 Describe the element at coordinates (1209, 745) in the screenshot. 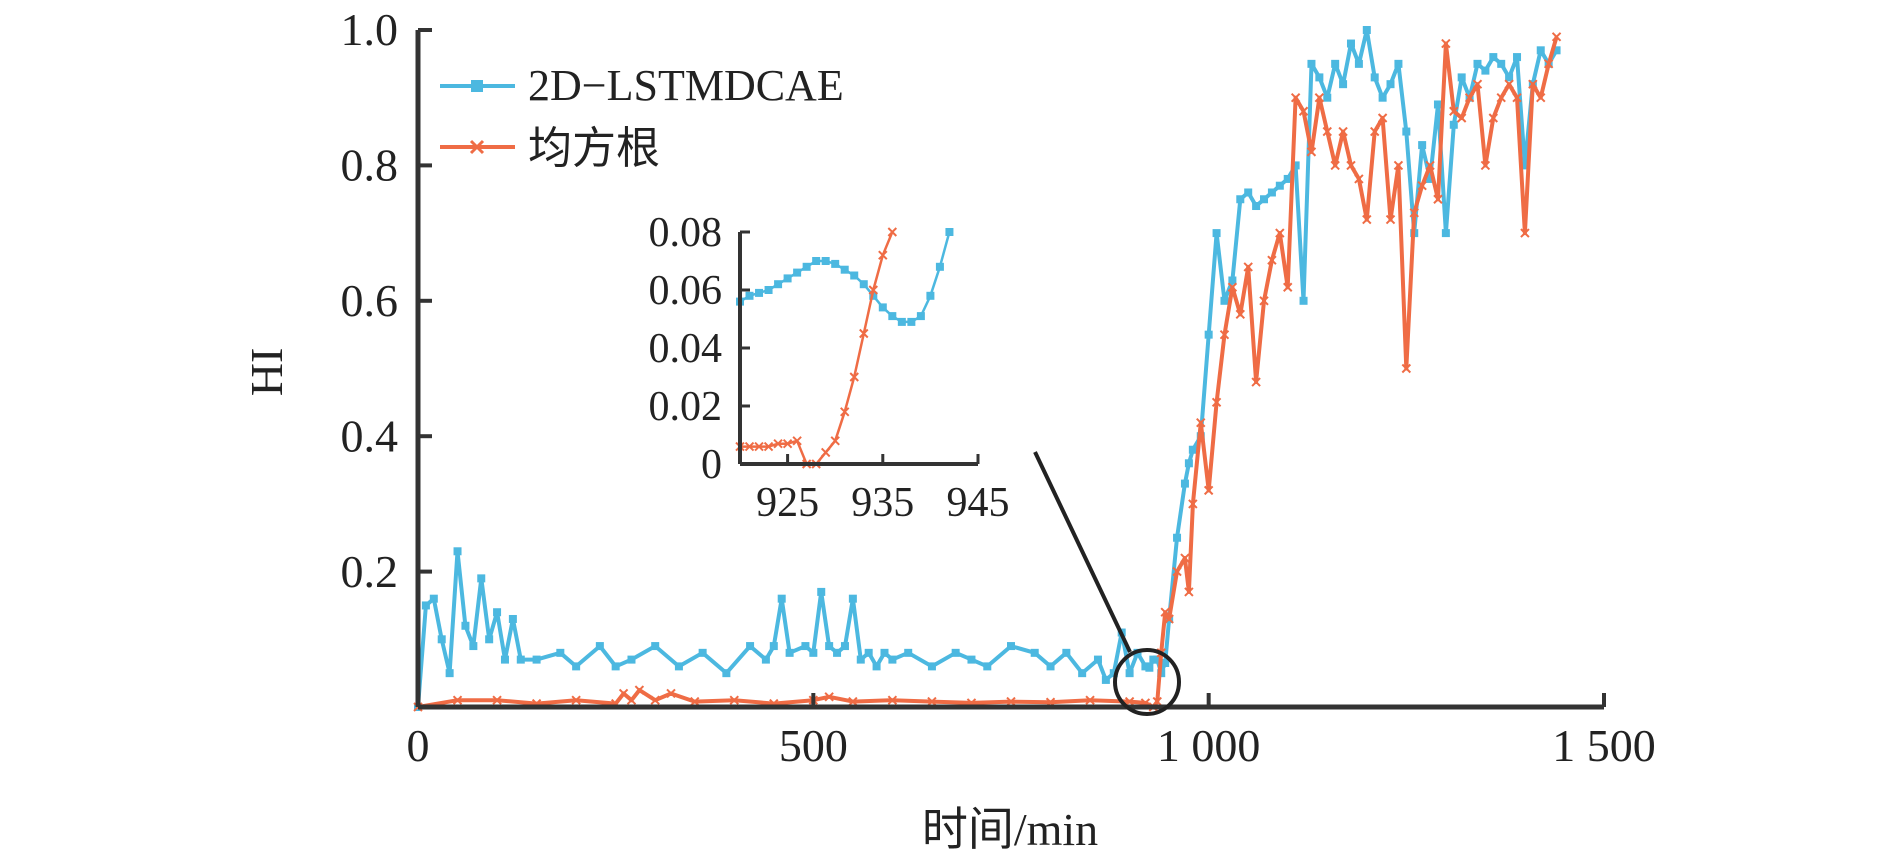

I see `main-x-tick-label: 1 000` at that location.